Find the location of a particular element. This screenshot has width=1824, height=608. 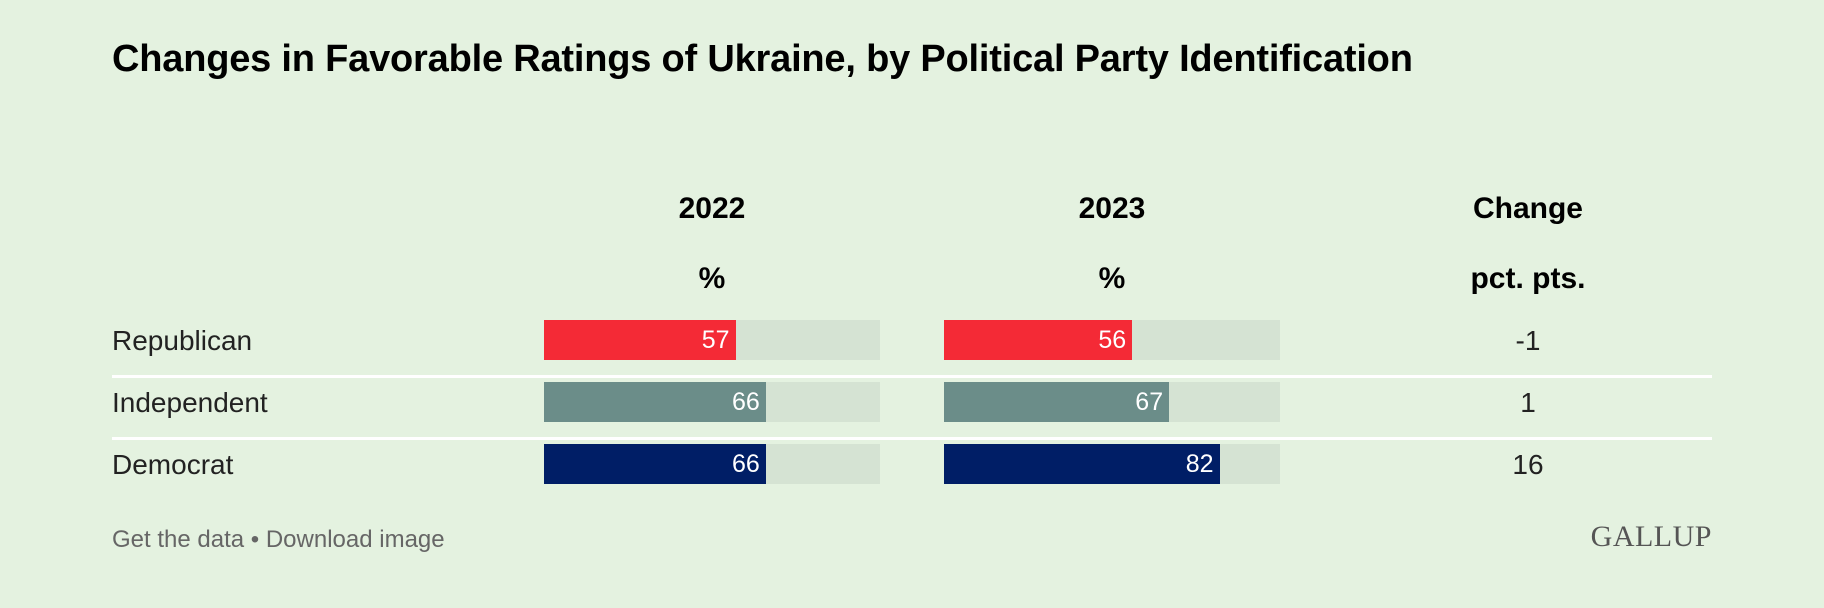

bar-track: 57 is located at coordinates (712, 340).